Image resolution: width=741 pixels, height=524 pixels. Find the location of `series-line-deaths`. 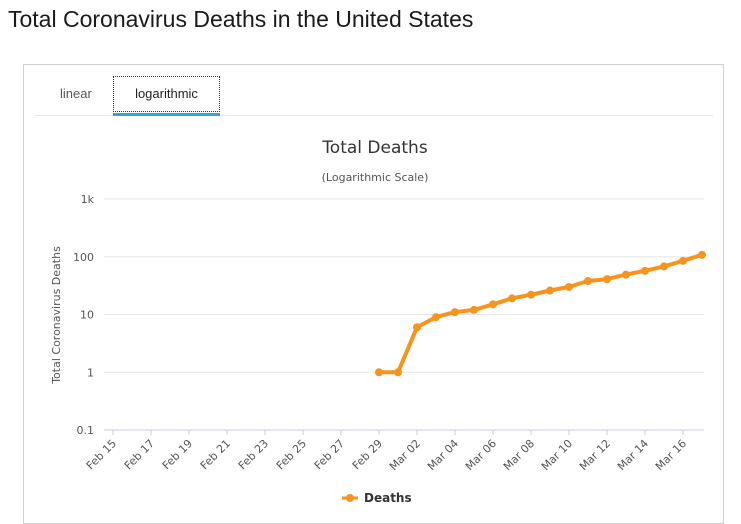

series-line-deaths is located at coordinates (541, 313).